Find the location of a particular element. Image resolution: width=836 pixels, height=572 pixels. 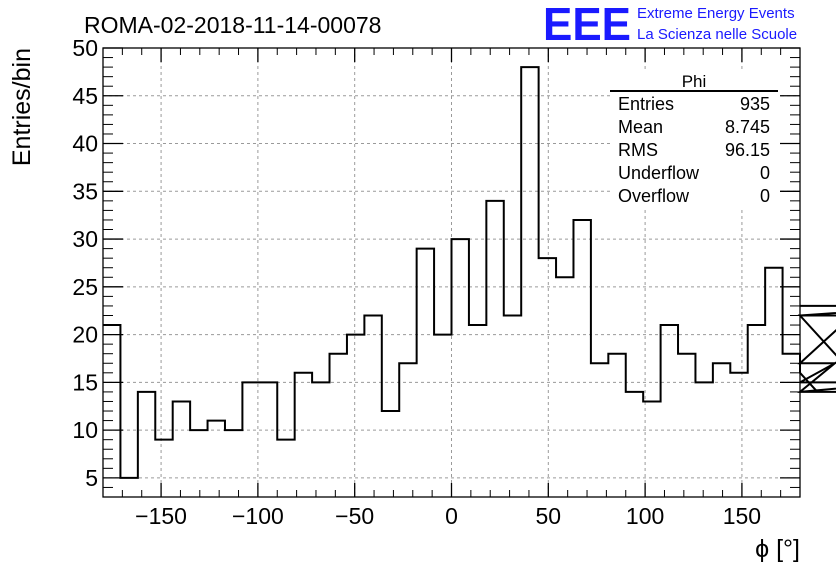

y-tick-label: 20 is located at coordinates (85, 335).